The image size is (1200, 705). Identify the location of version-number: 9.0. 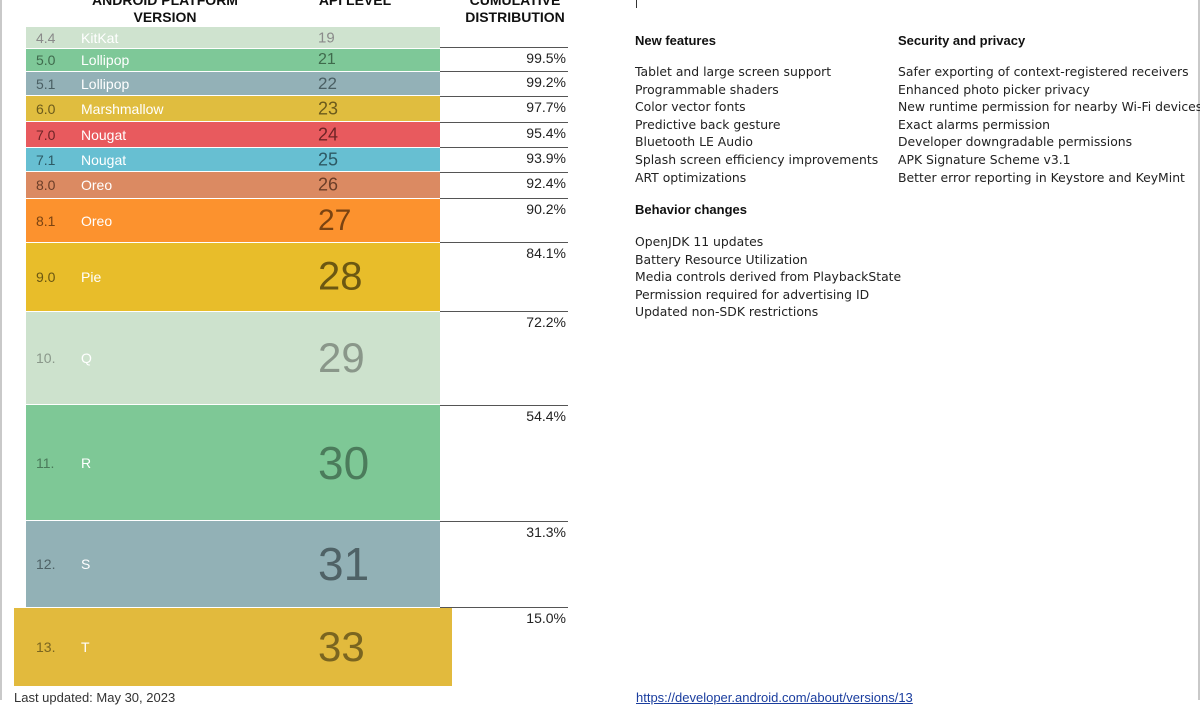
(46, 277).